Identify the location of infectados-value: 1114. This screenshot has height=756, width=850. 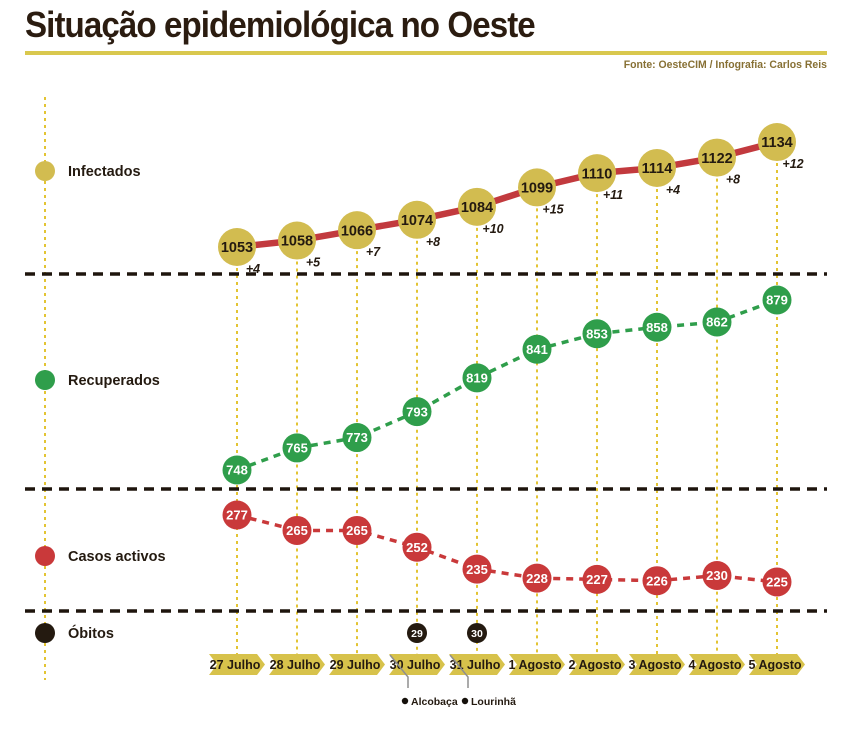
(657, 169).